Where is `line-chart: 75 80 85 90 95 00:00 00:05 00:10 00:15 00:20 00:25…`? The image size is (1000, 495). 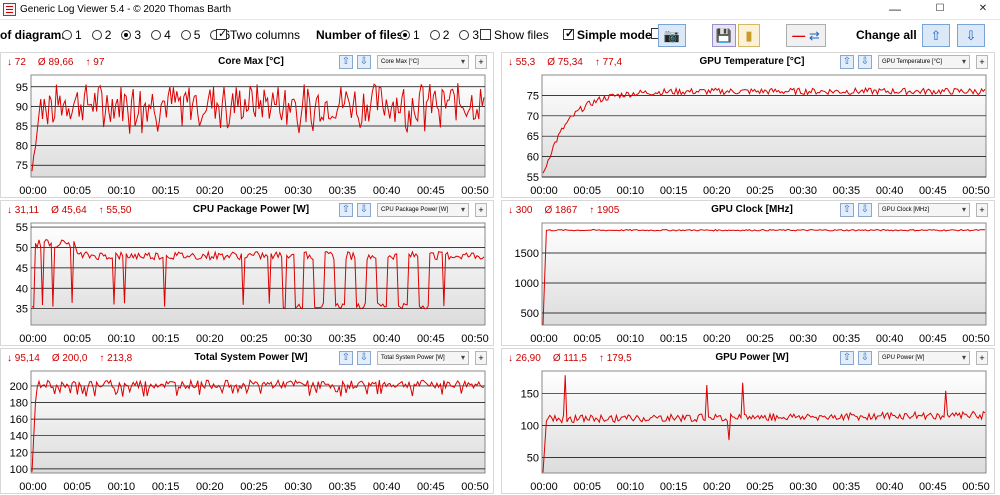
line-chart: 75 80 85 90 95 00:00 00:05 00:10 00:15 00:20 00:25… is located at coordinates (252, 135).